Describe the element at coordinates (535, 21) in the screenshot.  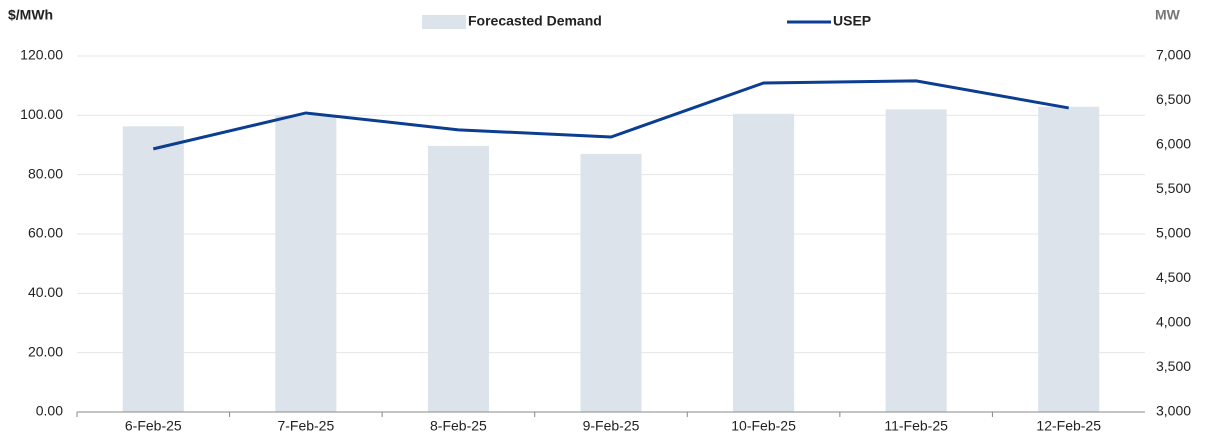
I see `legend-label: Forecasted Demand` at that location.